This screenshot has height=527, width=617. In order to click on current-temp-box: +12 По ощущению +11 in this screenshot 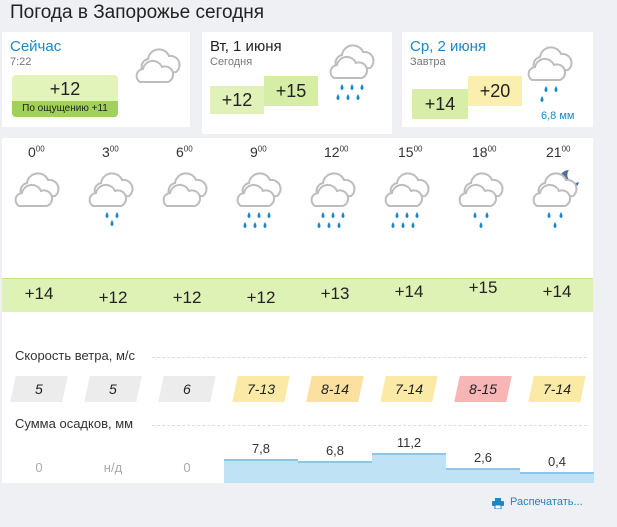, I will do `click(65, 96)`.